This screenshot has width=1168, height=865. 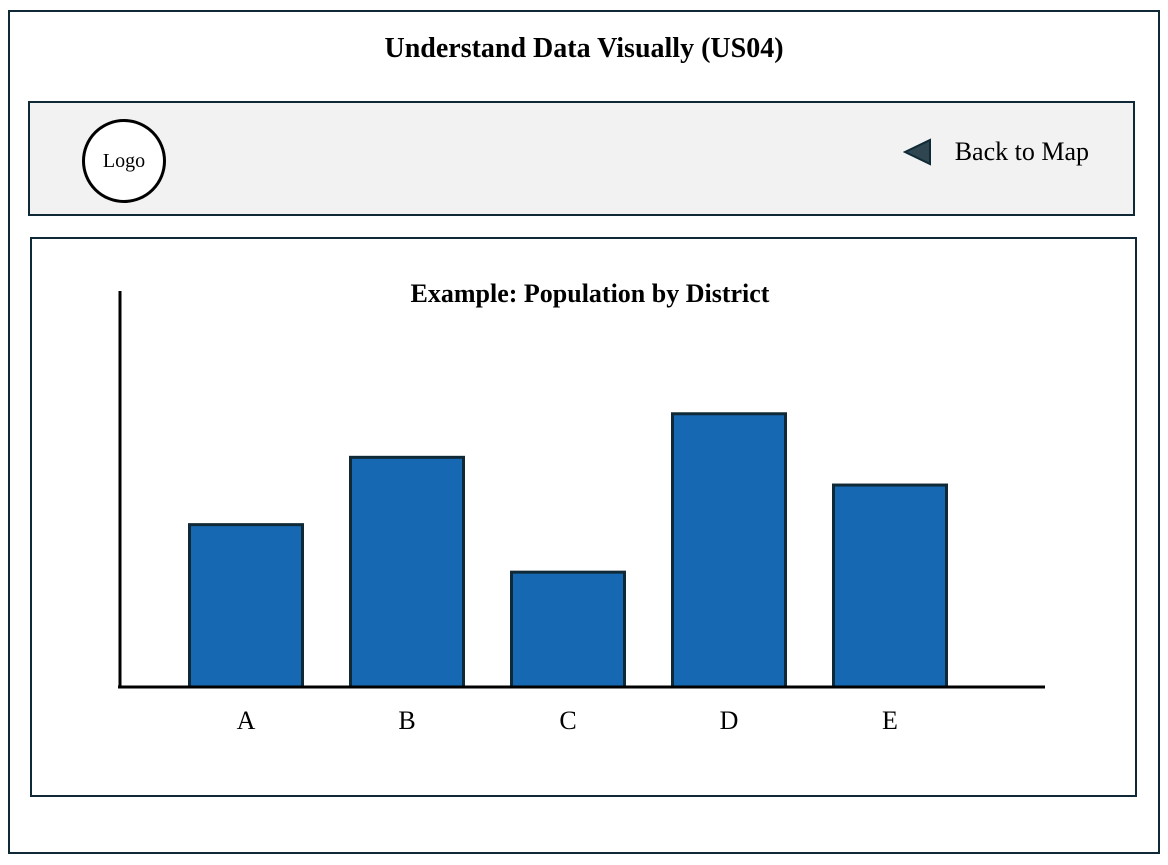 I want to click on x-tick-label-a: A, so click(x=246, y=720).